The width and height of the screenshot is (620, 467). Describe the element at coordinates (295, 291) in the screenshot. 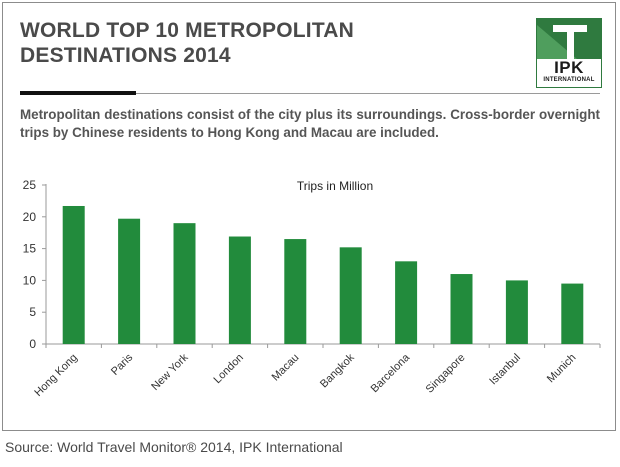

I see `bar-macau` at that location.